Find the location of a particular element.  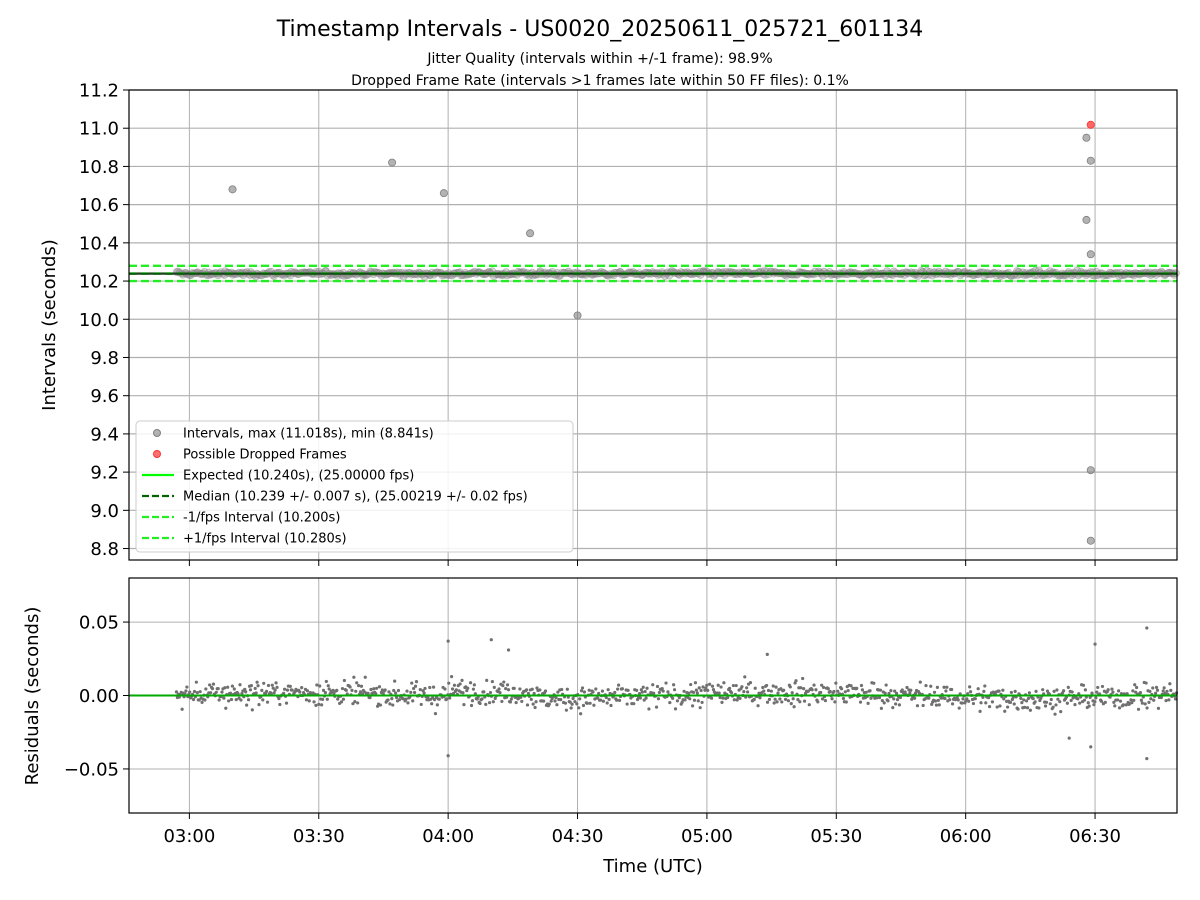

intervals-y-tick-label: 9.2 is located at coordinates (104, 473).